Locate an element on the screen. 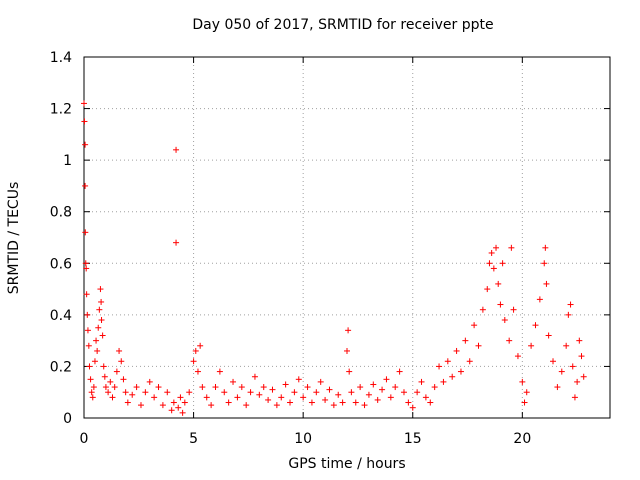  y-tick-label: 0.8 is located at coordinates (61, 213).